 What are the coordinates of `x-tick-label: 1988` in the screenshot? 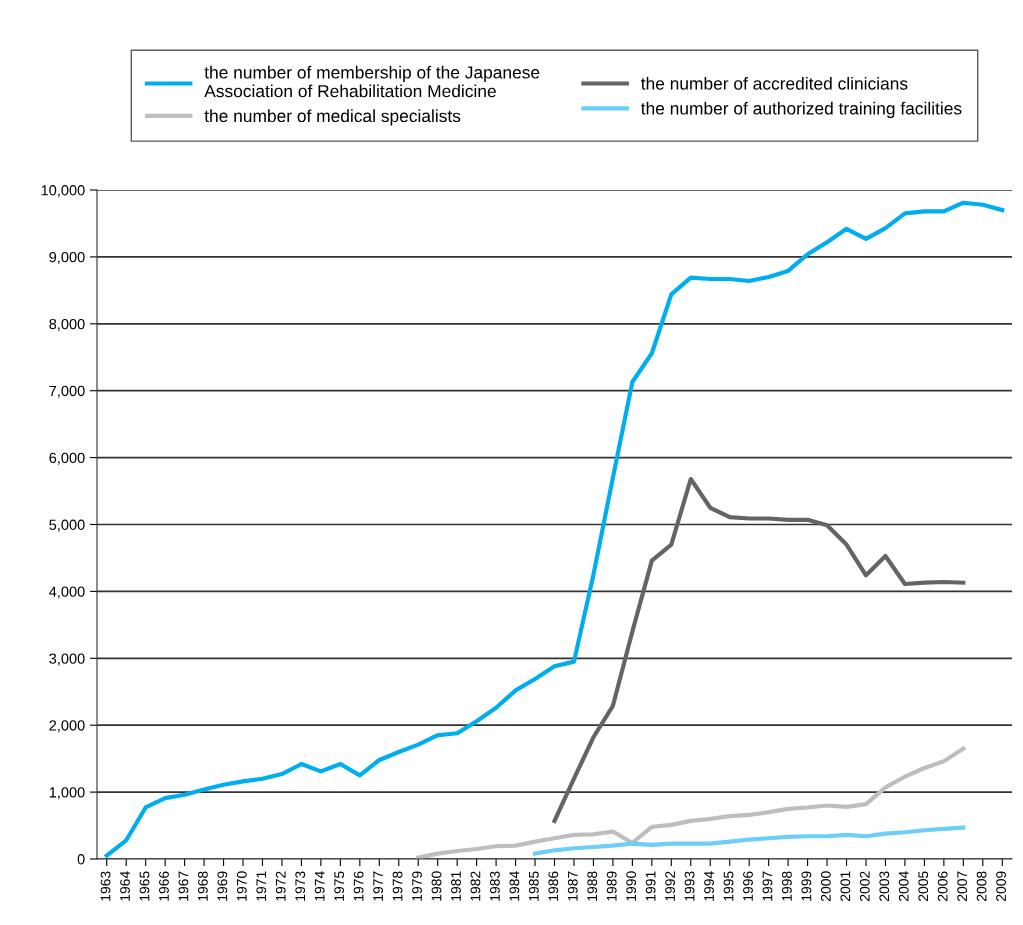 It's located at (592, 886).